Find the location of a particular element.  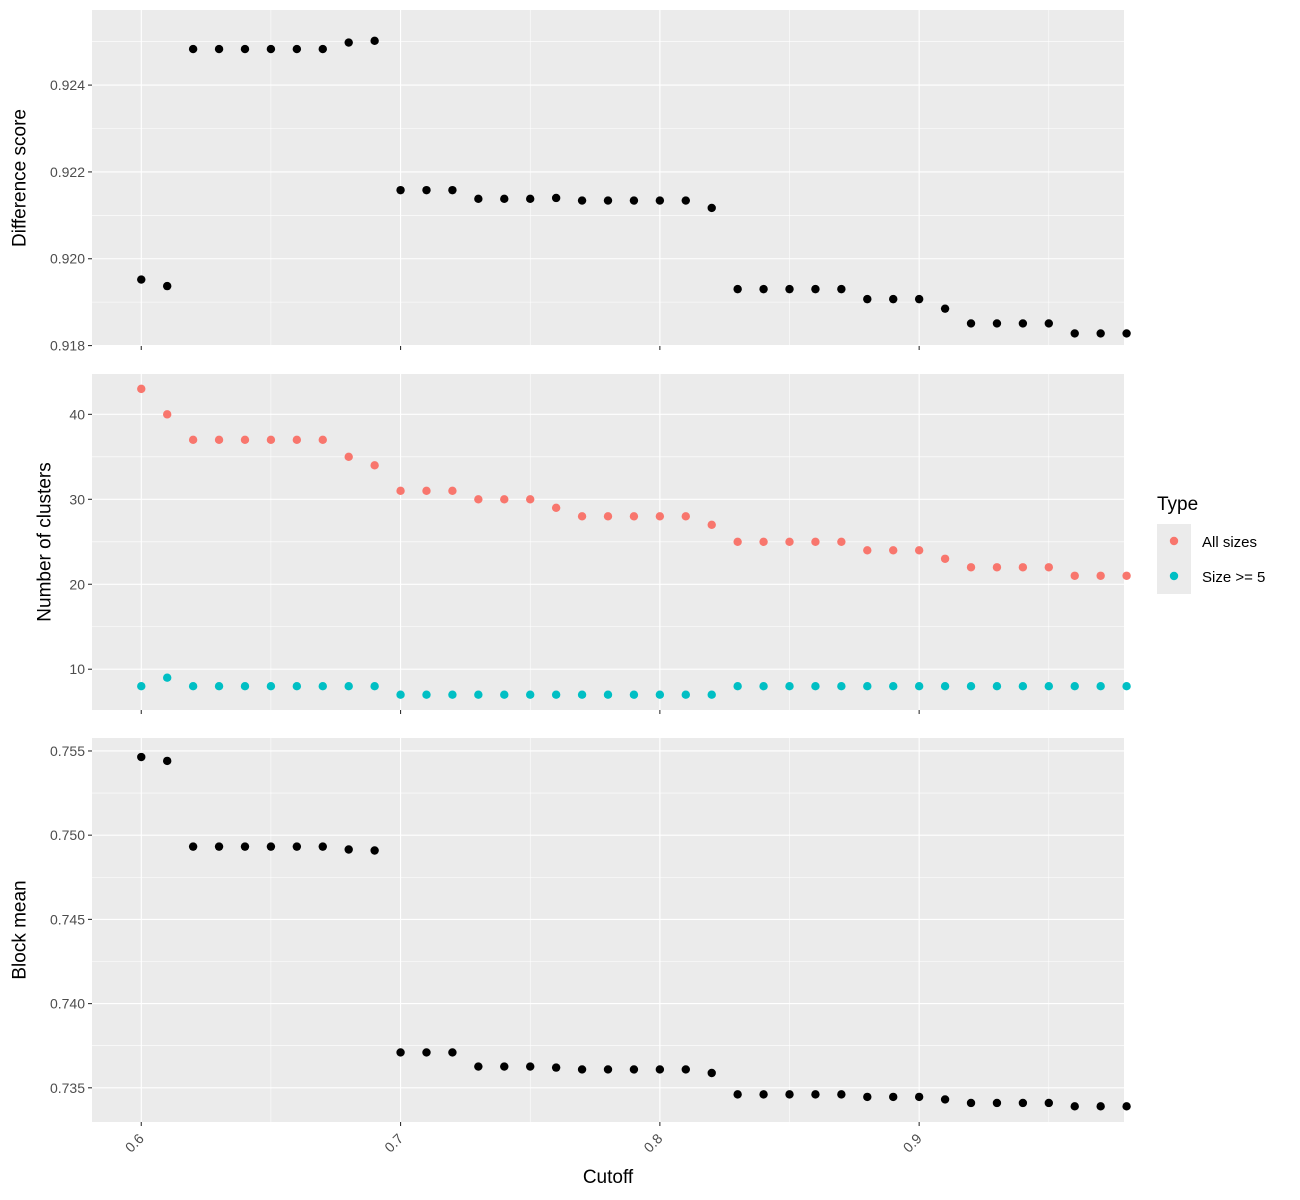

y-axis-title-block-mean: Block mean is located at coordinates (20, 929).